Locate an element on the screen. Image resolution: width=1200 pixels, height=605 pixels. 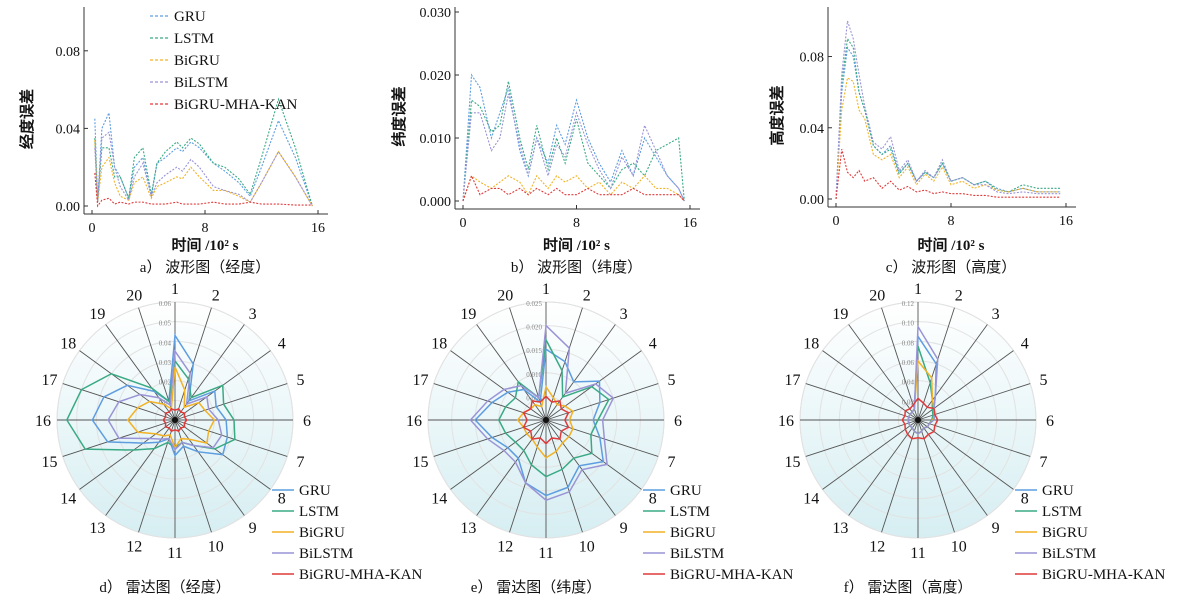
y-axis-label: 高度误差 is located at coordinates (777, 115).